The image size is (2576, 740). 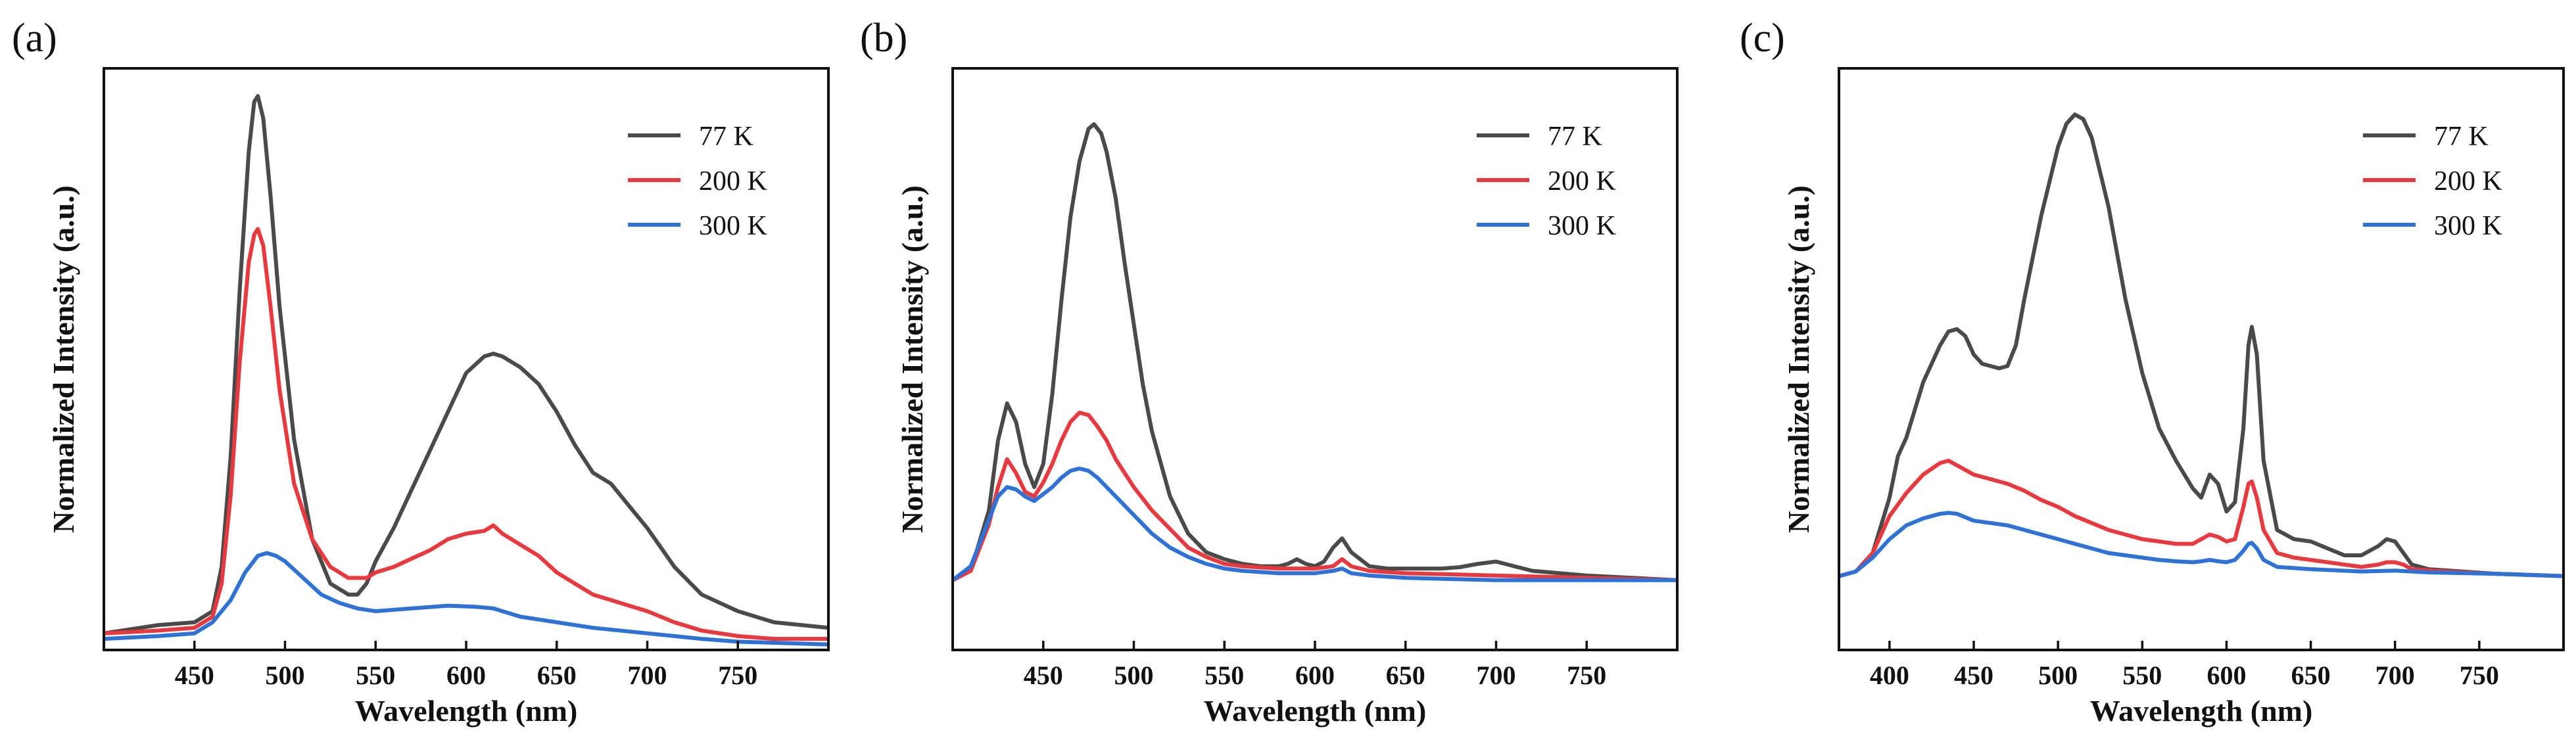 What do you see at coordinates (35, 38) in the screenshot?
I see `panel-label: (a)` at bounding box center [35, 38].